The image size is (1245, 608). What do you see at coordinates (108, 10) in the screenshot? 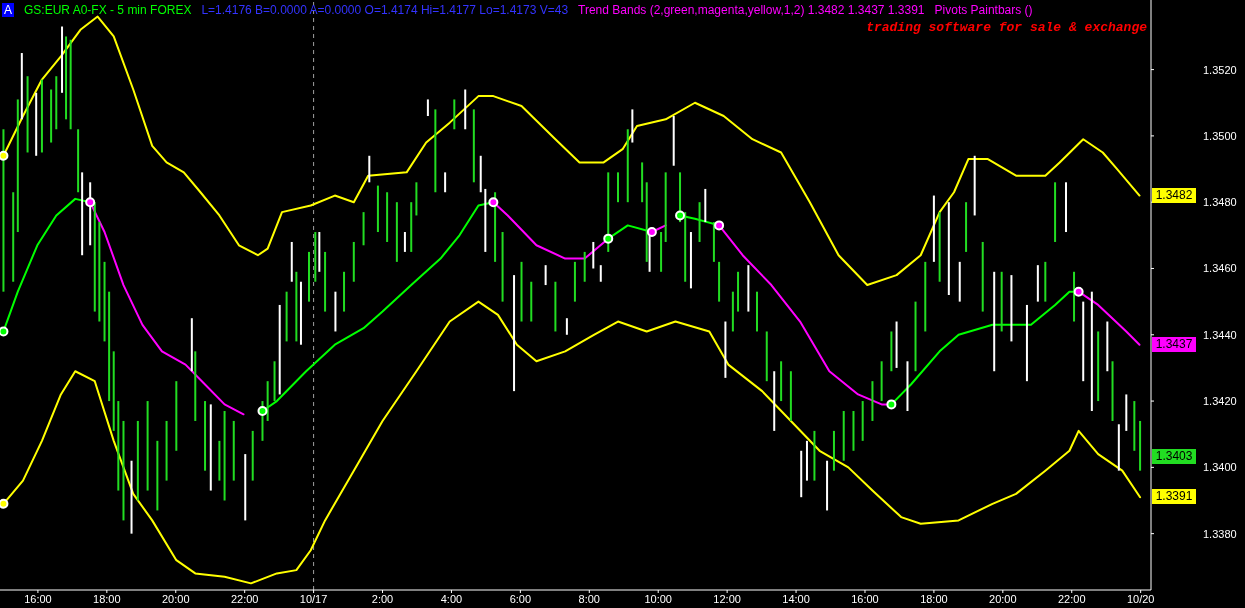
I see `chart-title: GS:EUR A0-FX - 5 min FOREX` at bounding box center [108, 10].